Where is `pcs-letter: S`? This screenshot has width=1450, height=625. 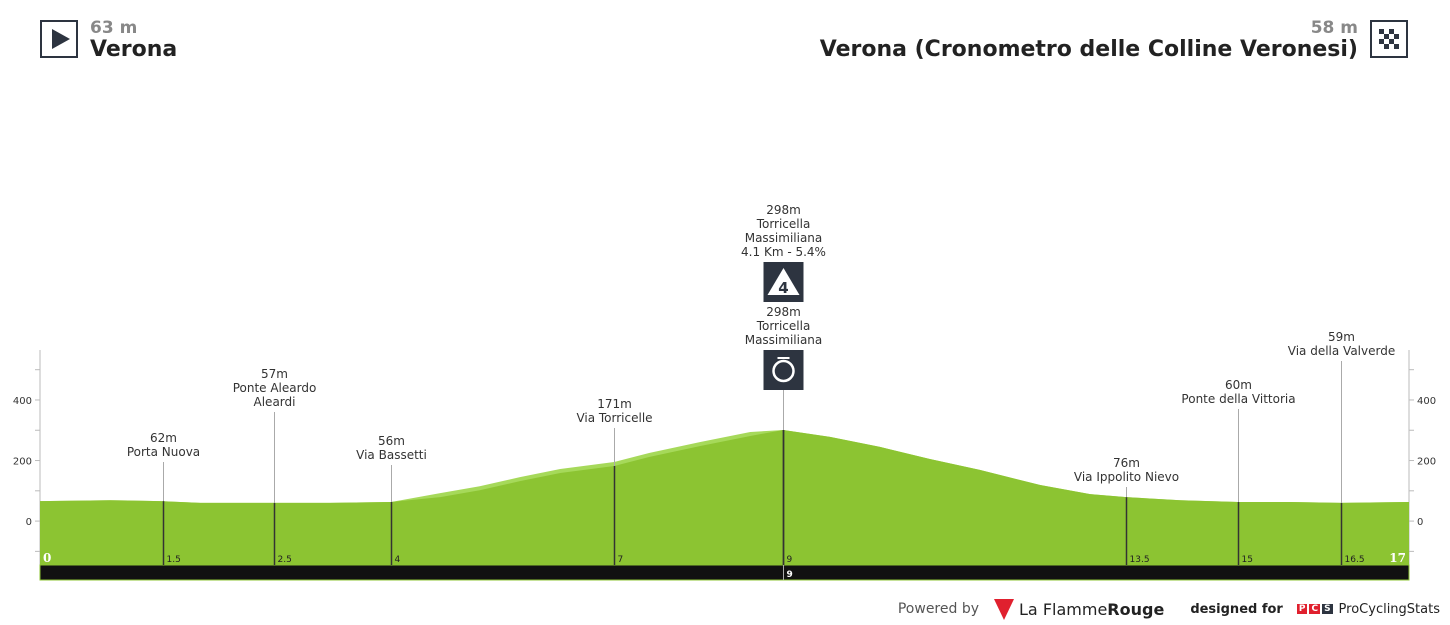 pcs-letter: S is located at coordinates (1327, 609).